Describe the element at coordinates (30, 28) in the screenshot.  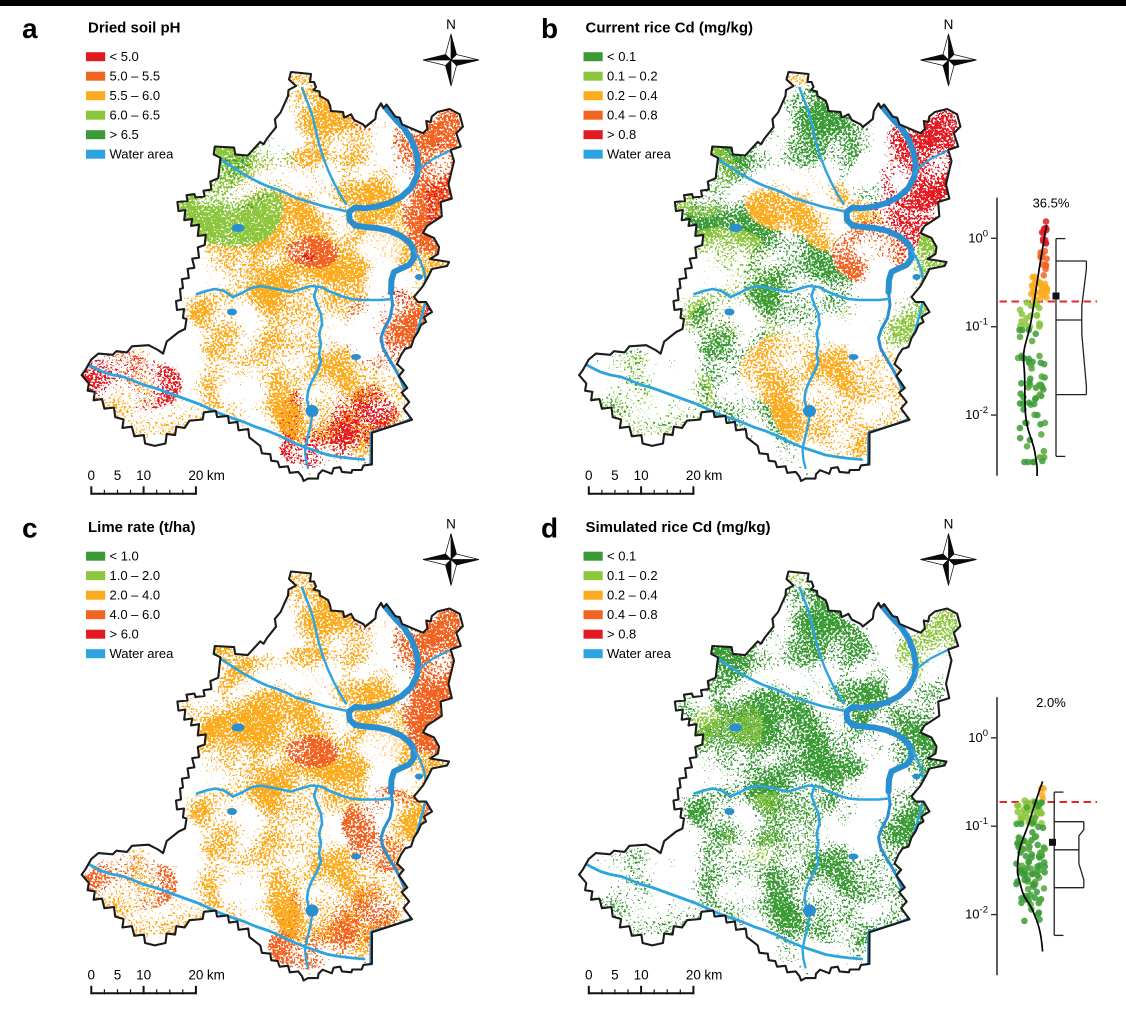
I see `svg-text: a` at that location.